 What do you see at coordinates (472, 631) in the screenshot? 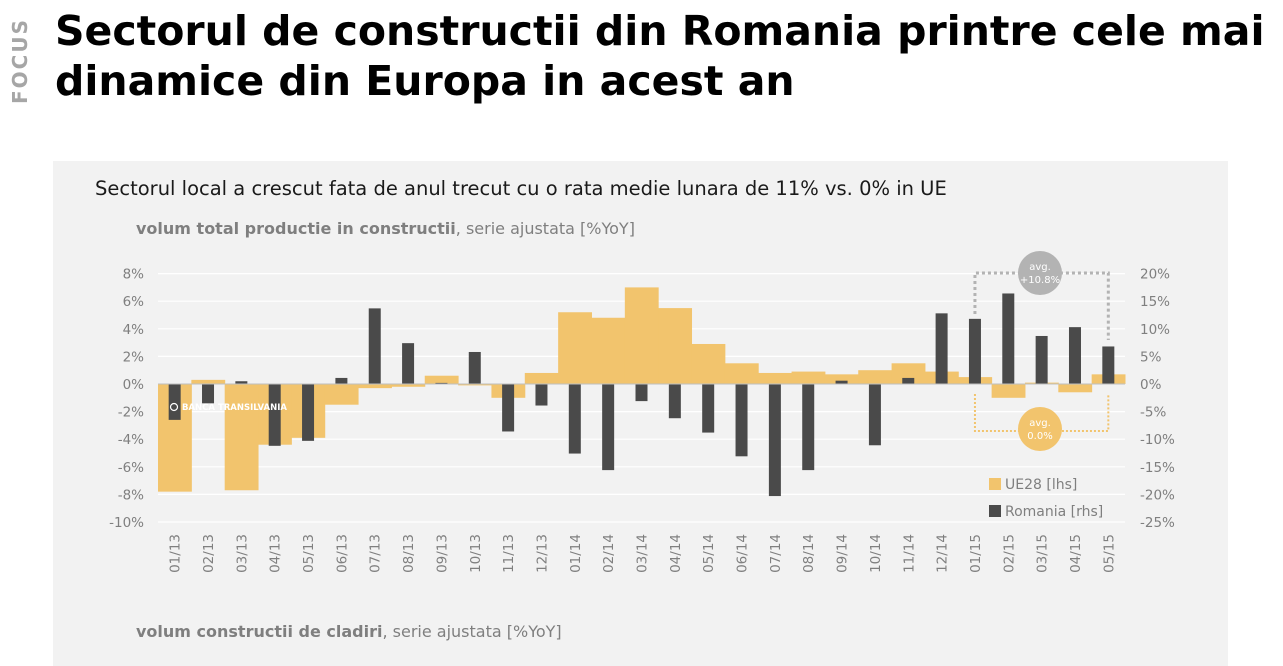
I see `subtitle-bottom-rest: , serie ajustata [%YoY]` at bounding box center [472, 631].